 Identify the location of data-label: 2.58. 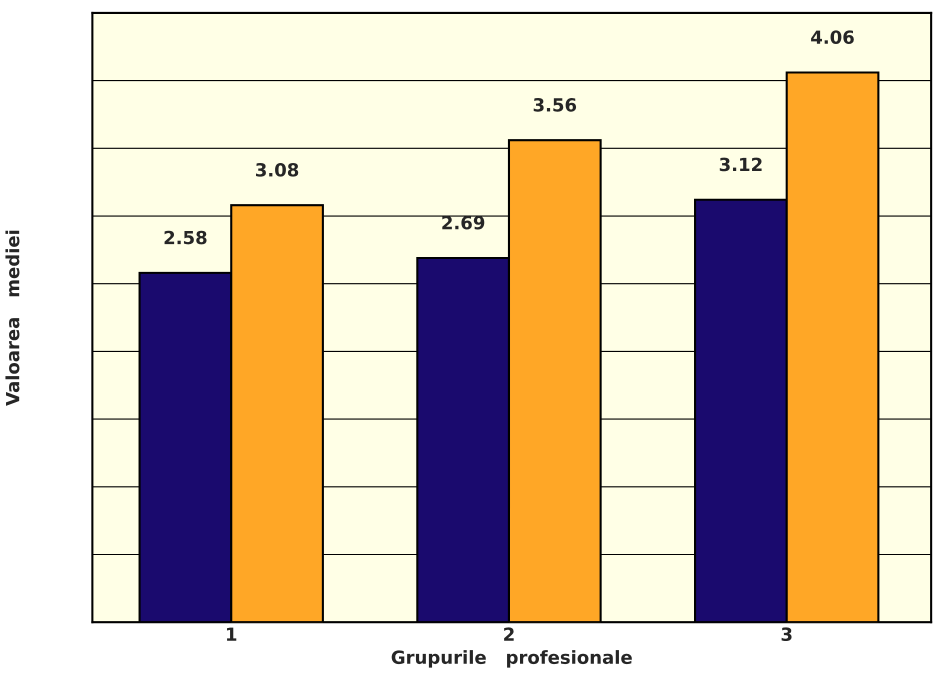
(185, 237).